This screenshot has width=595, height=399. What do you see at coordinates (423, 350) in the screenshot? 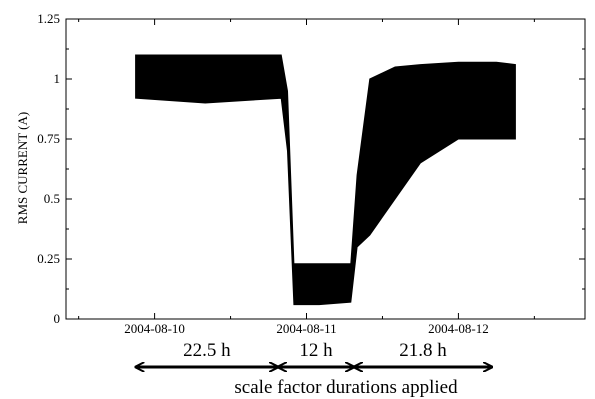
I see `duration-label: 21.8 h` at bounding box center [423, 350].